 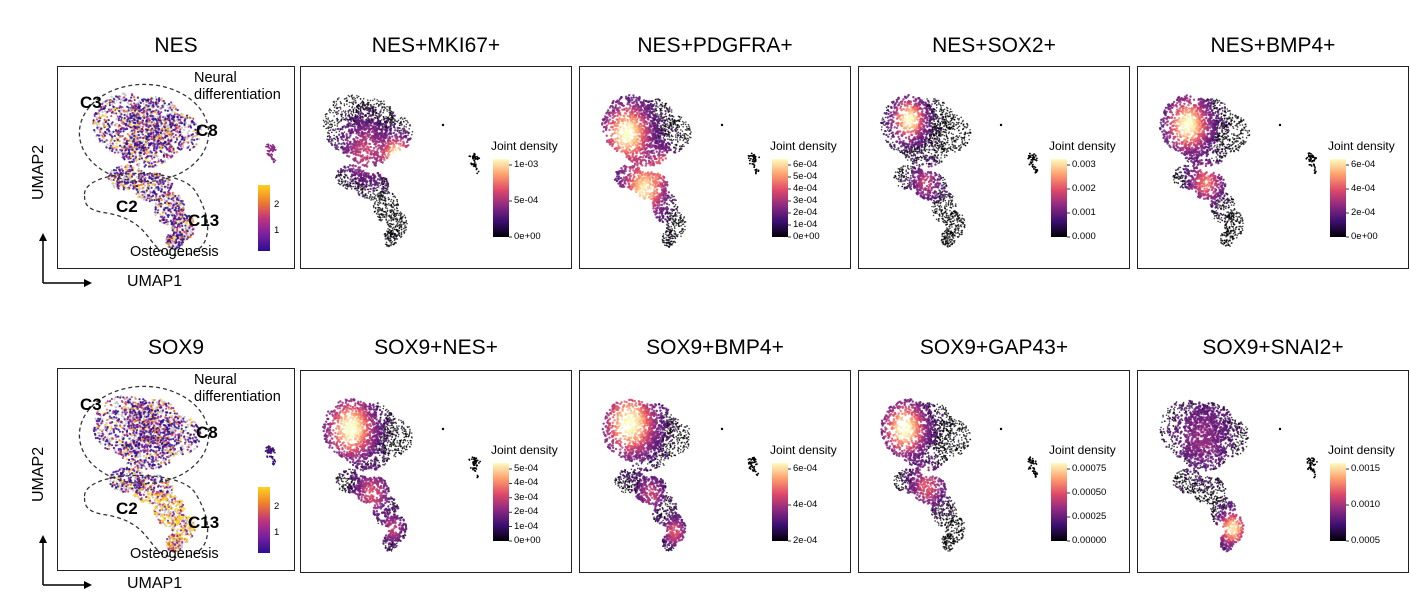 I want to click on umap2-label: UMAP2, so click(x=39, y=172).